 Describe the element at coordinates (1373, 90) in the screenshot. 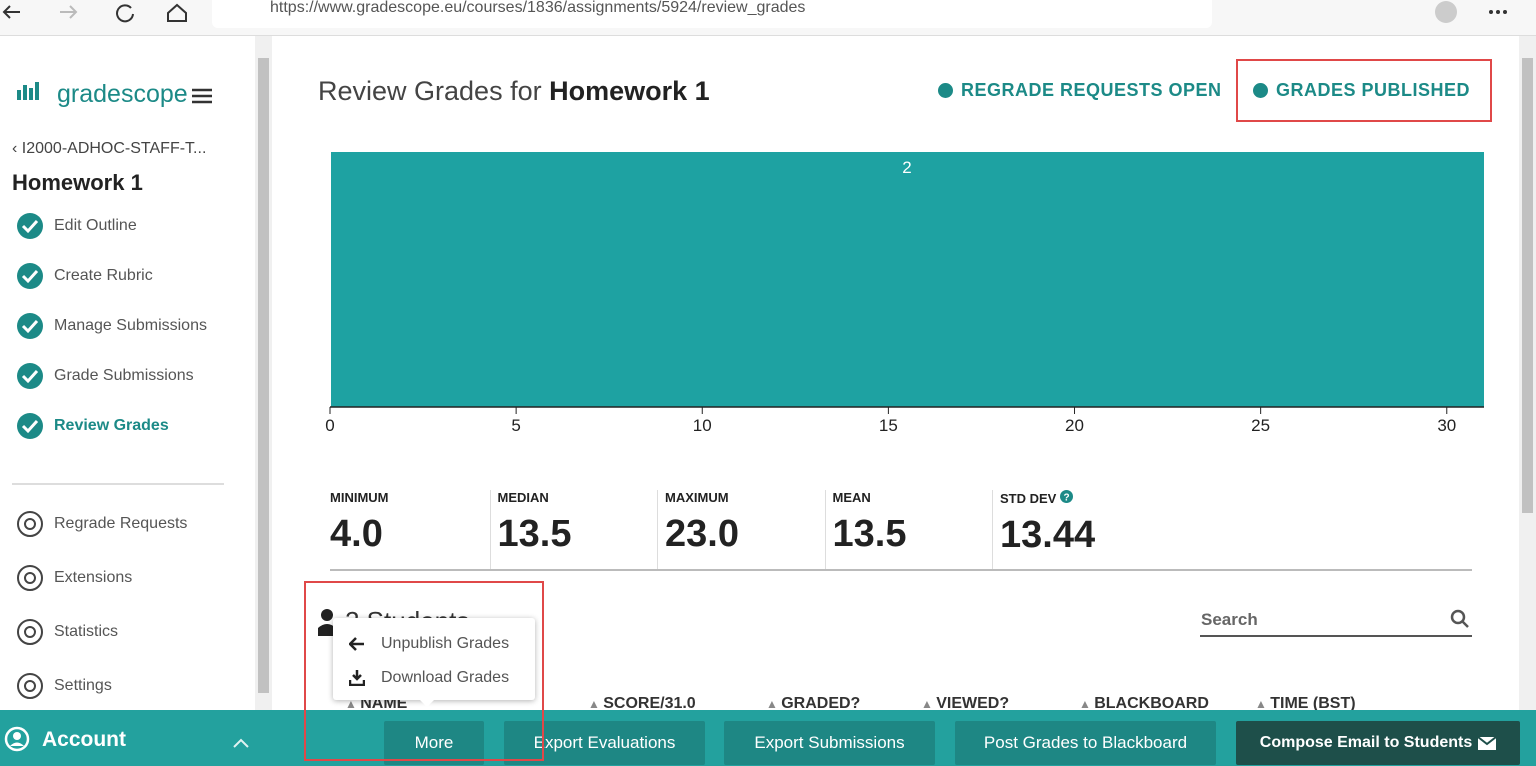

I see `status-text: GRADES PUBLISHED` at that location.